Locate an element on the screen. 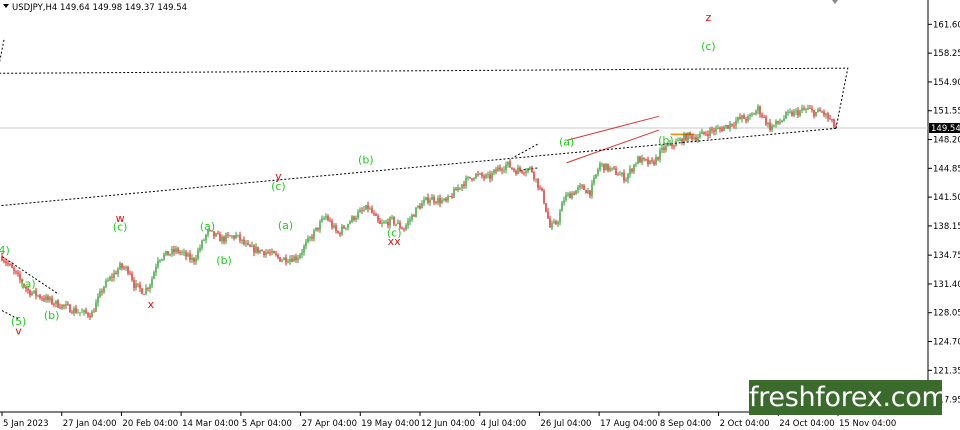  wave-label: (4) is located at coordinates (5, 250).